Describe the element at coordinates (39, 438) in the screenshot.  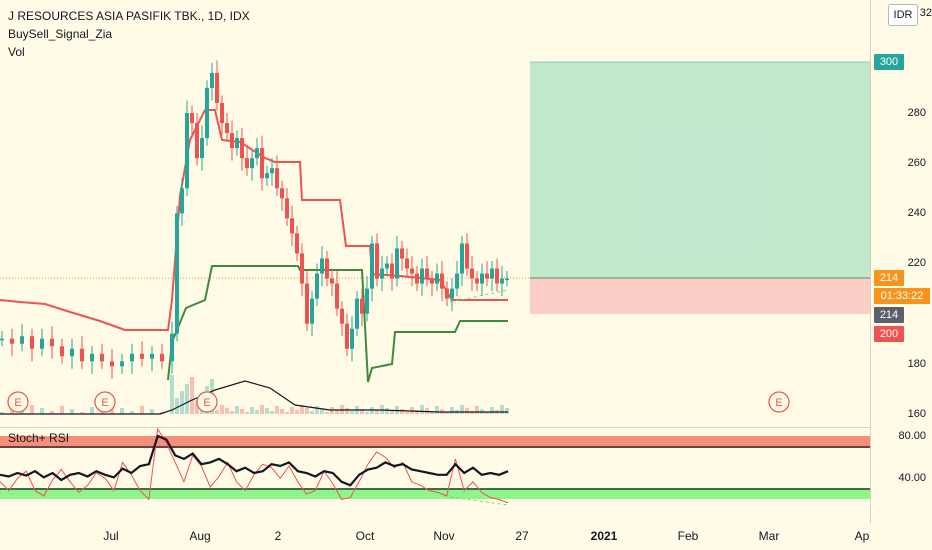
I see `stoch-rsi-title: Stoch+ RSI` at that location.